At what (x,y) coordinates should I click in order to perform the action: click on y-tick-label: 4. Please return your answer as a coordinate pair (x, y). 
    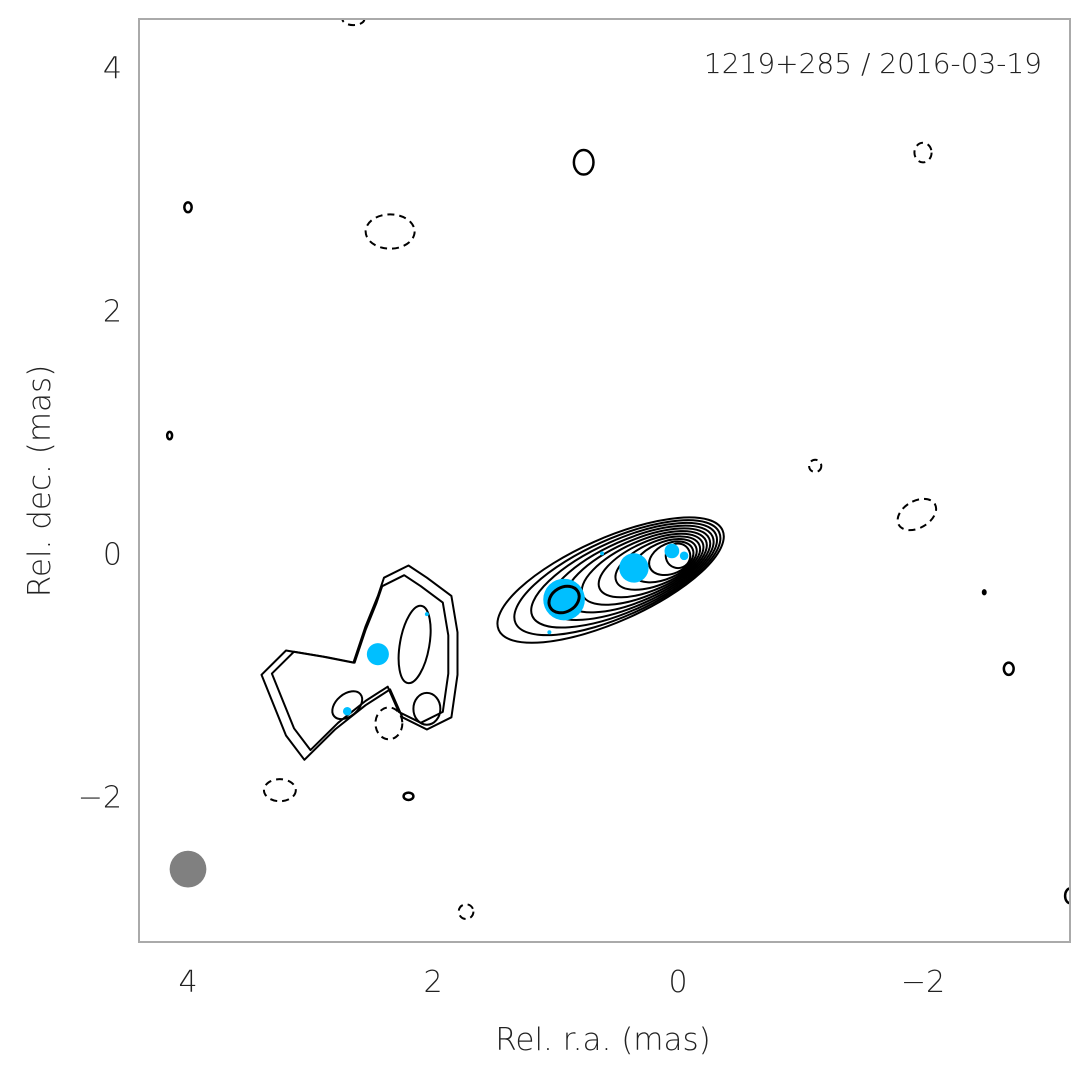
    Looking at the image, I should click on (112, 69).